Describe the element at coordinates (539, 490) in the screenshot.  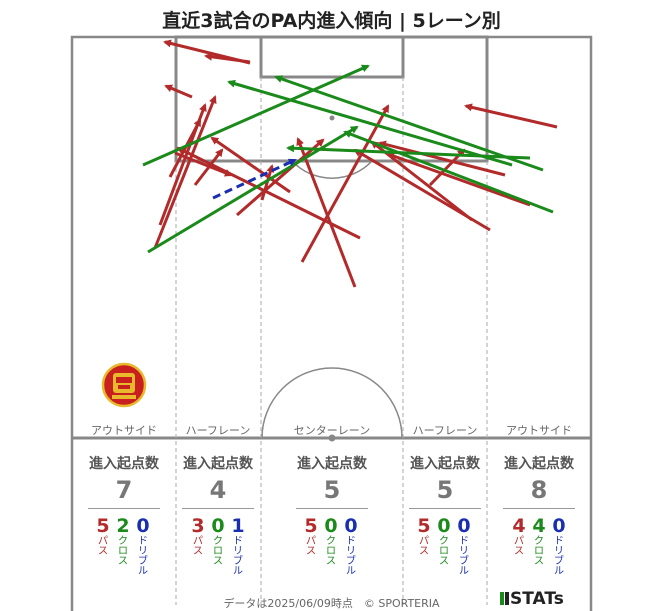
I see `stat-total: 8` at that location.